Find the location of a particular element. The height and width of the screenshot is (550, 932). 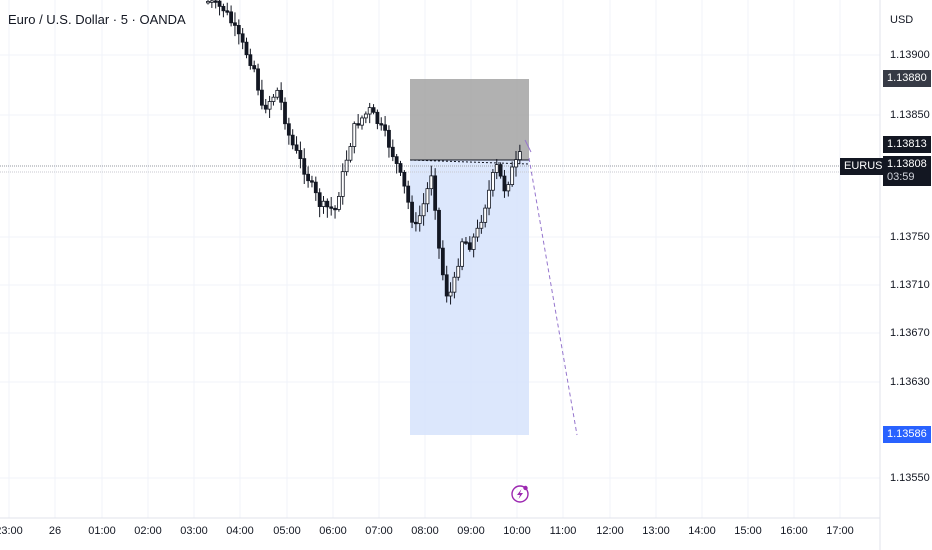

symbol-tag: EURUSD is located at coordinates (867, 166).